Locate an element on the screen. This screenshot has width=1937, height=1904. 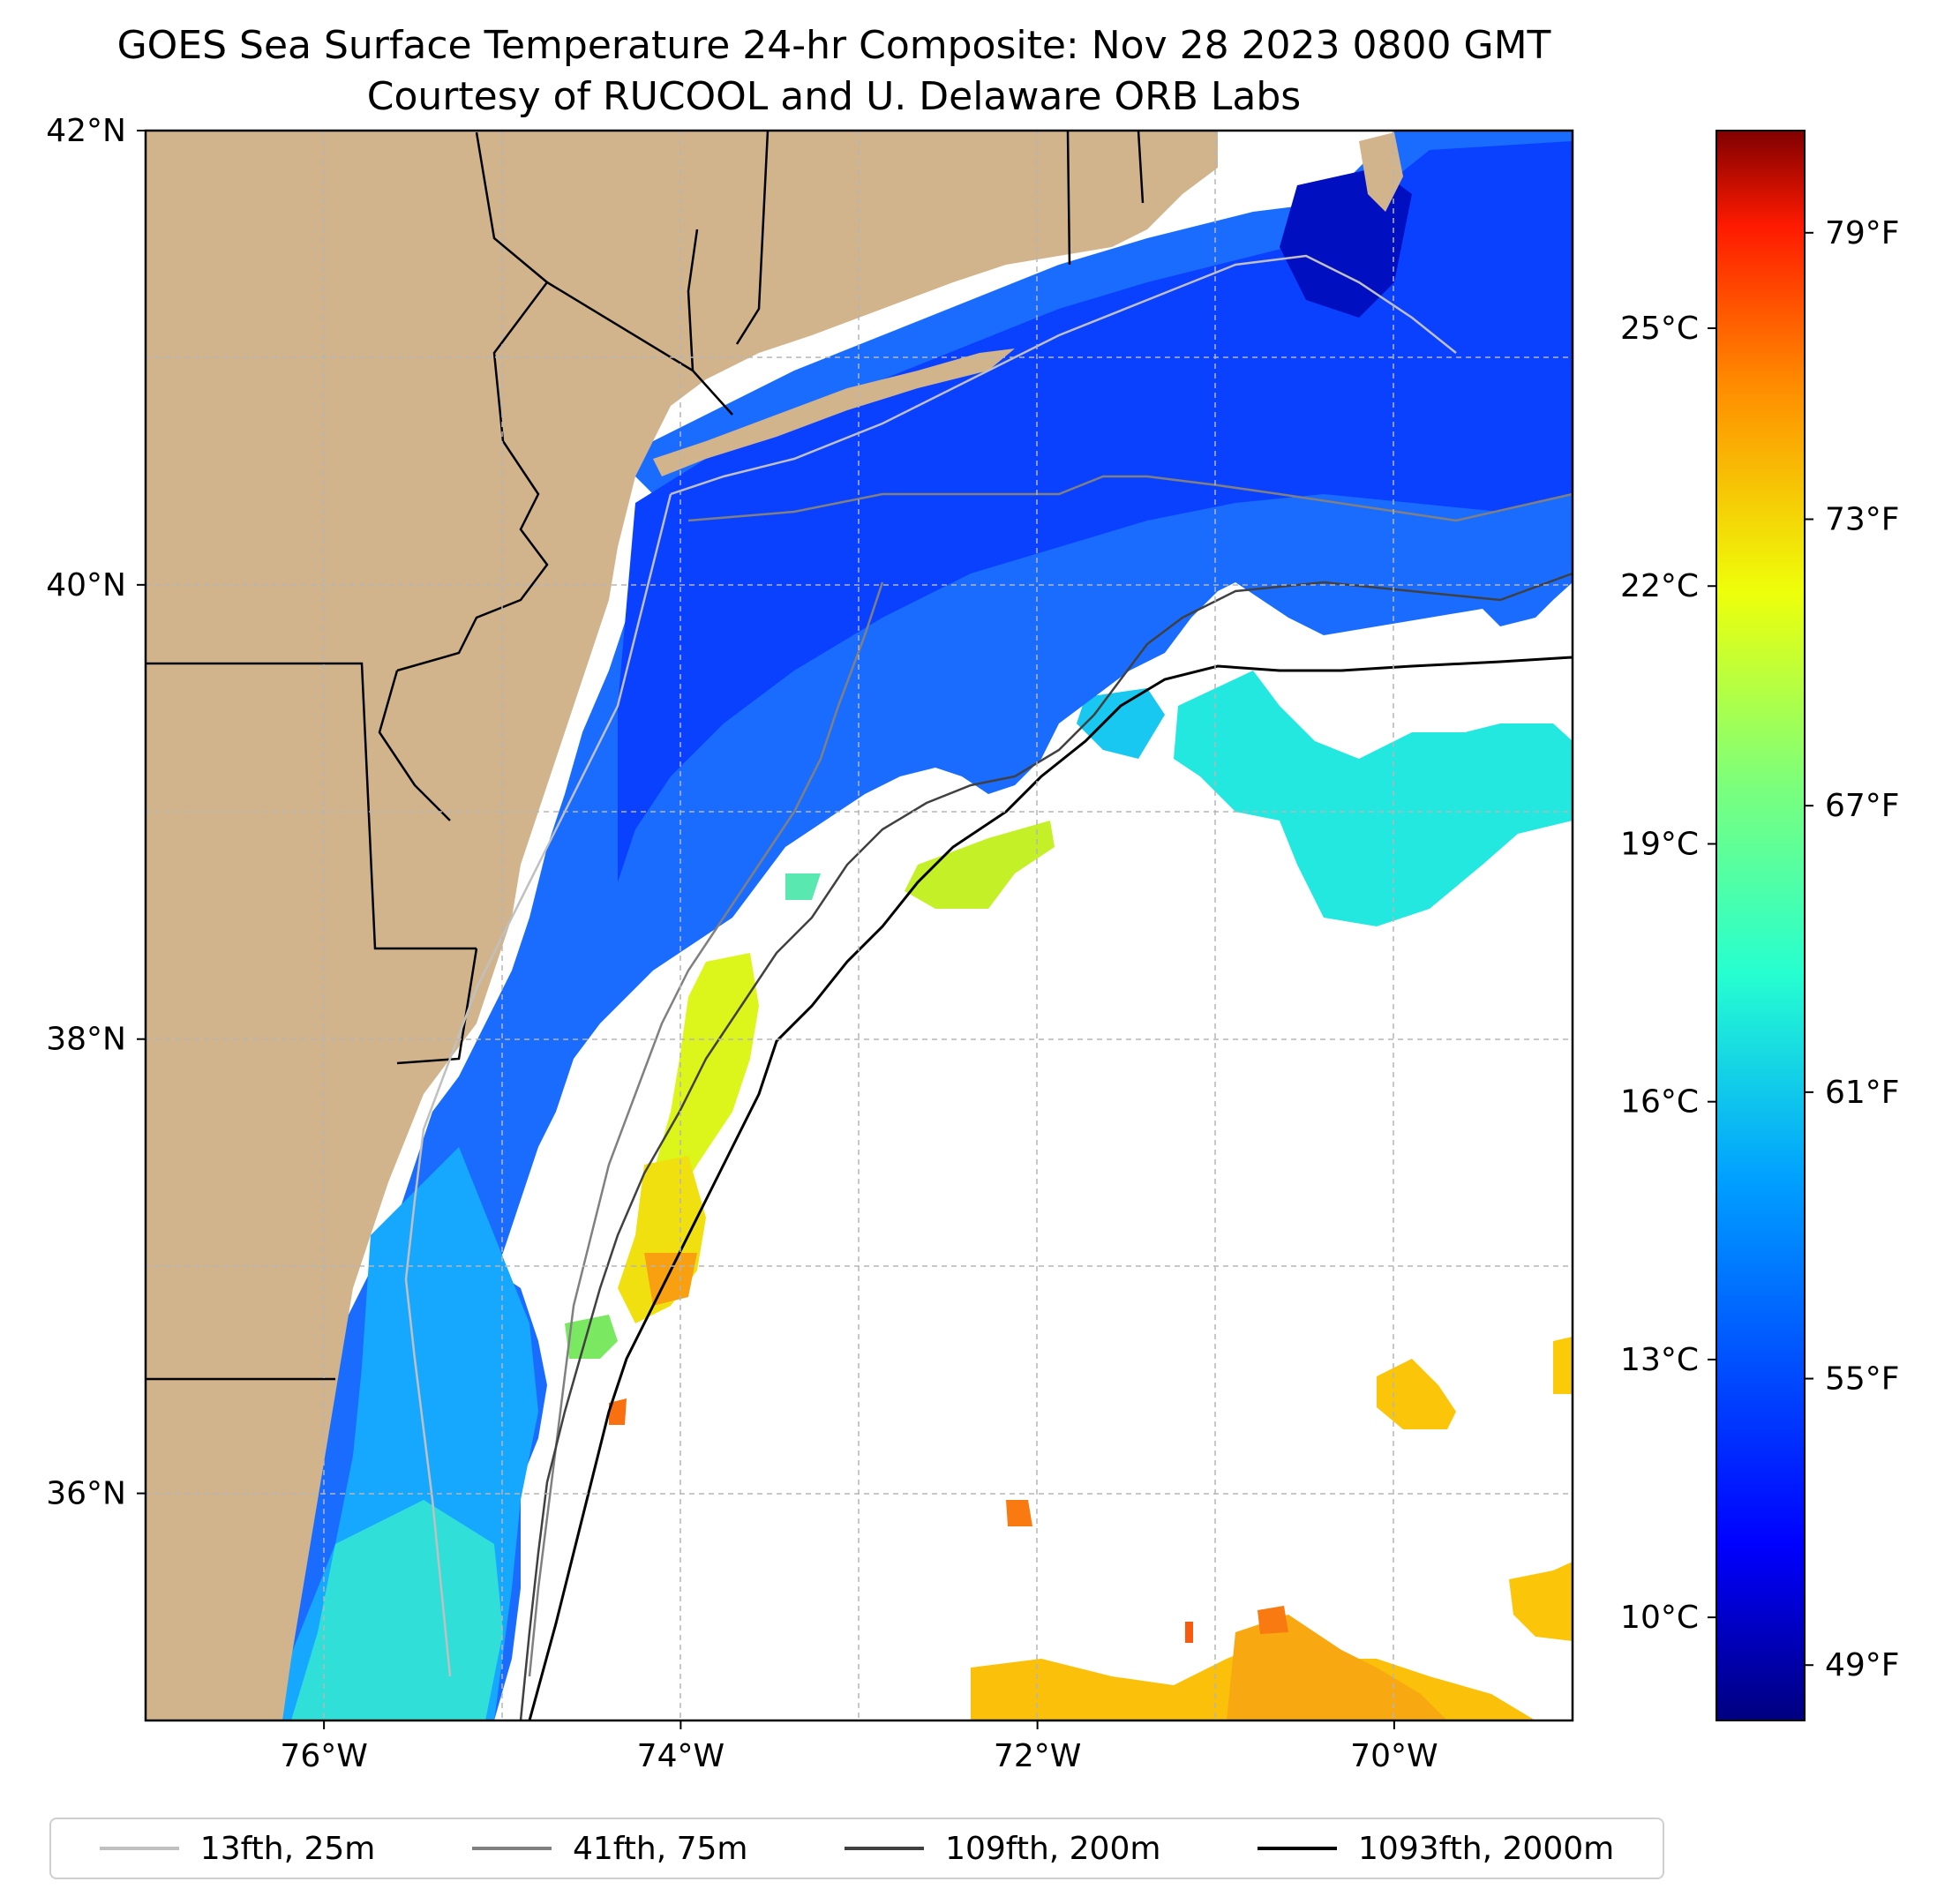
fahrenheit-tick-label: 73°F is located at coordinates (1863, 519).